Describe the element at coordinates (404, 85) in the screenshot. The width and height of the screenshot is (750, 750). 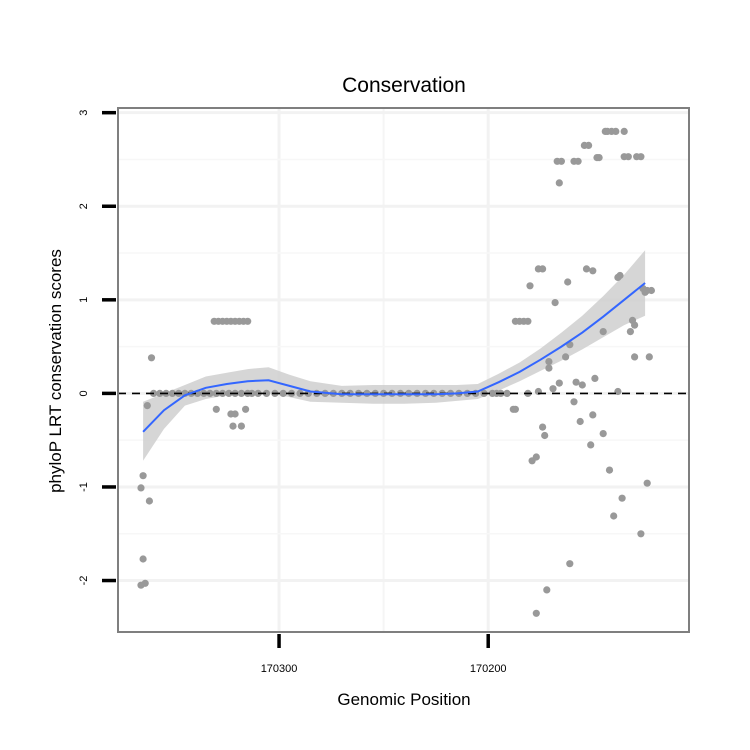
I see `chart-title: Conservation` at that location.